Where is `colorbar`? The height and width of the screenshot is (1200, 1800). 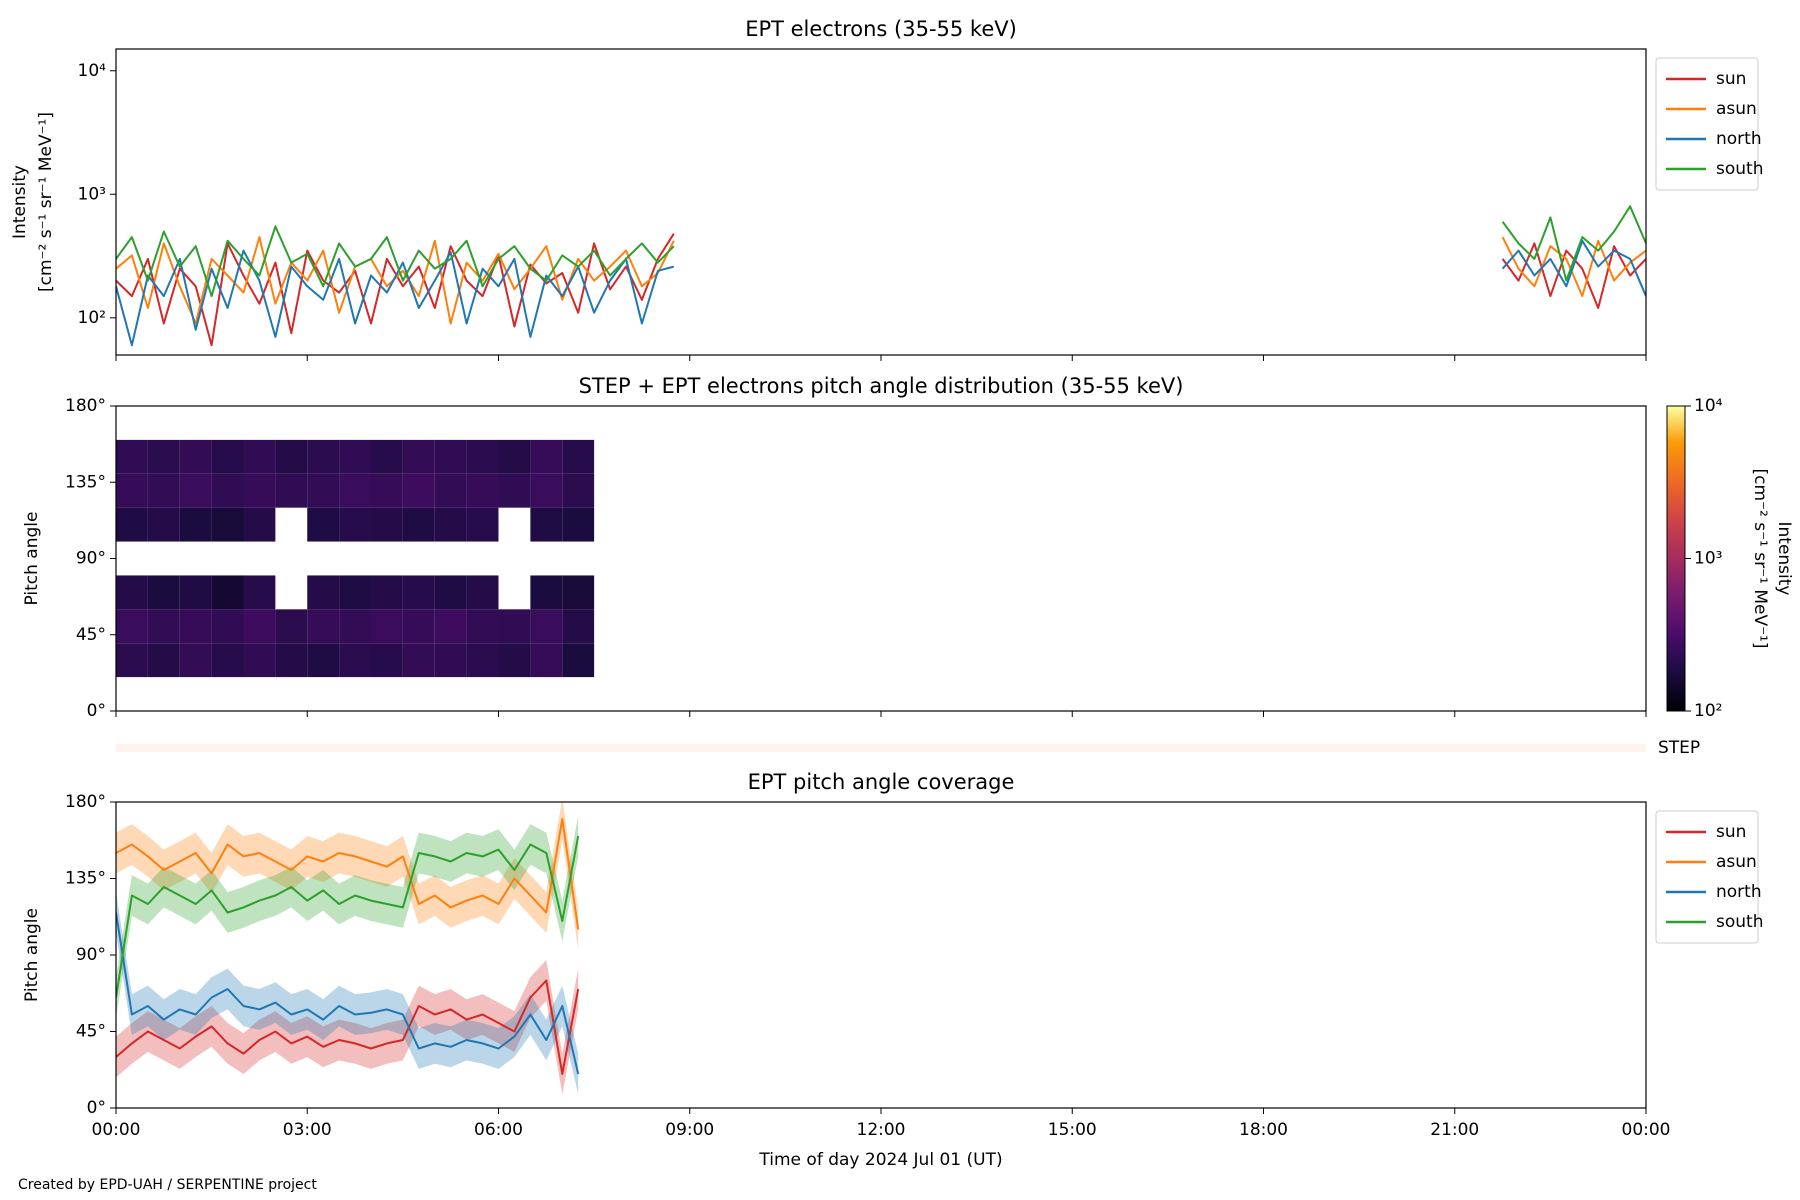 colorbar is located at coordinates (1676, 558).